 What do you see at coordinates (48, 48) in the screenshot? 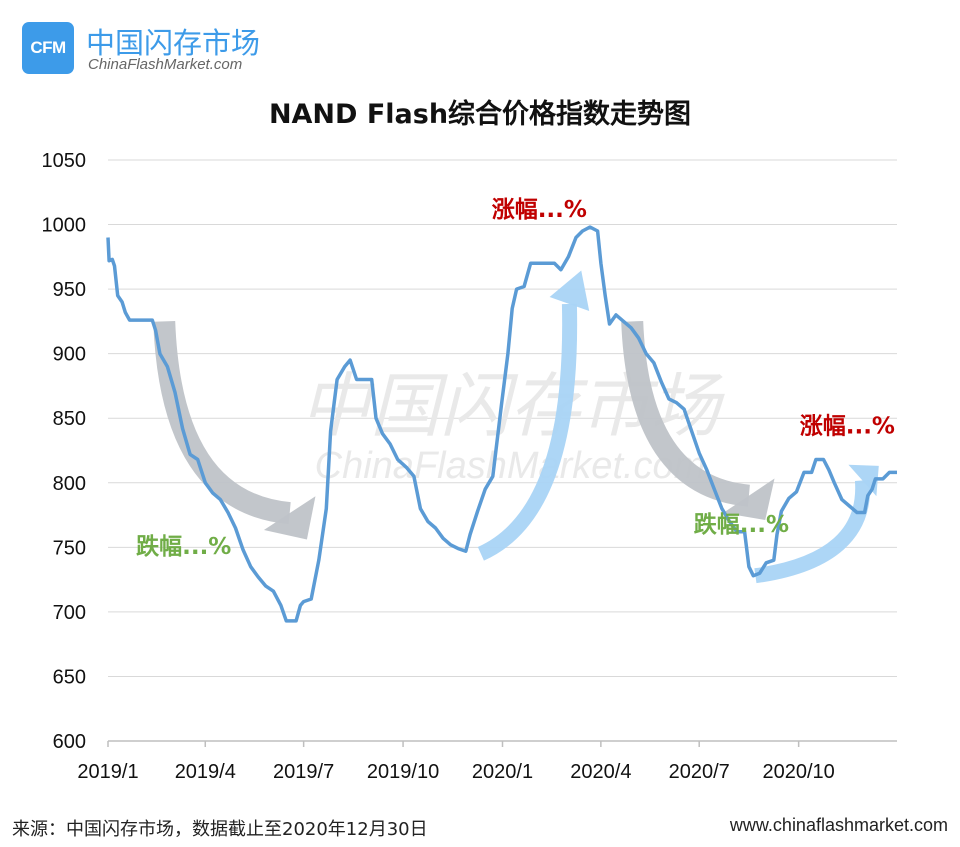
I see `cfm-logo: CFM` at bounding box center [48, 48].